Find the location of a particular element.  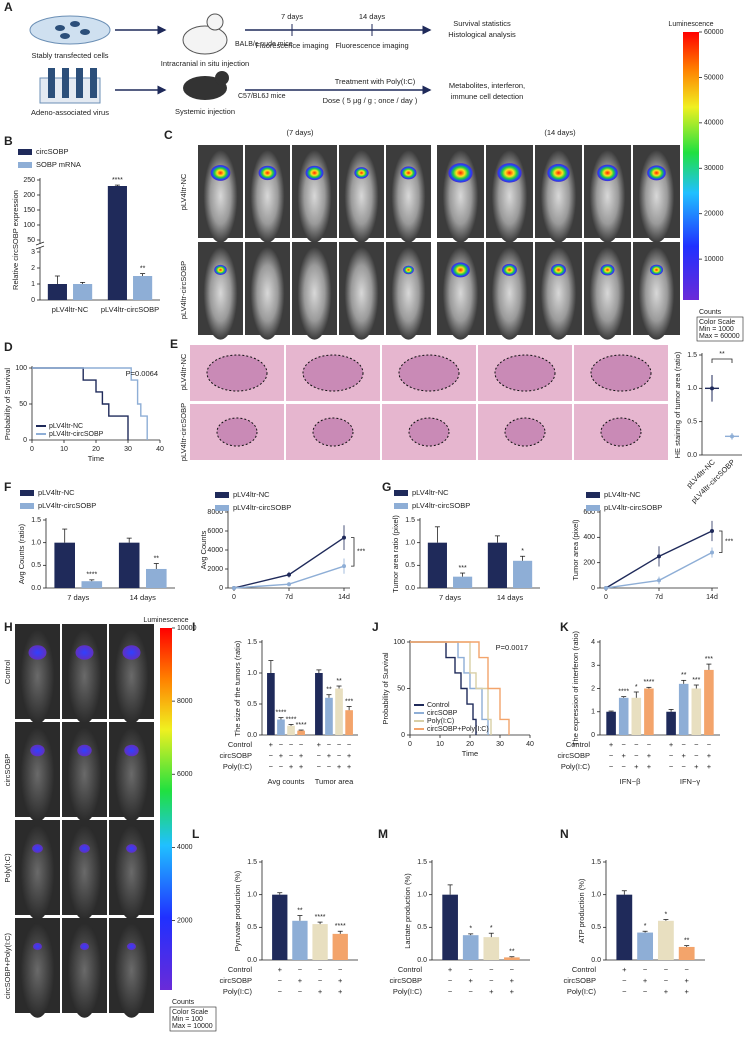

panel-letter: F is located at coordinates (7, 487).